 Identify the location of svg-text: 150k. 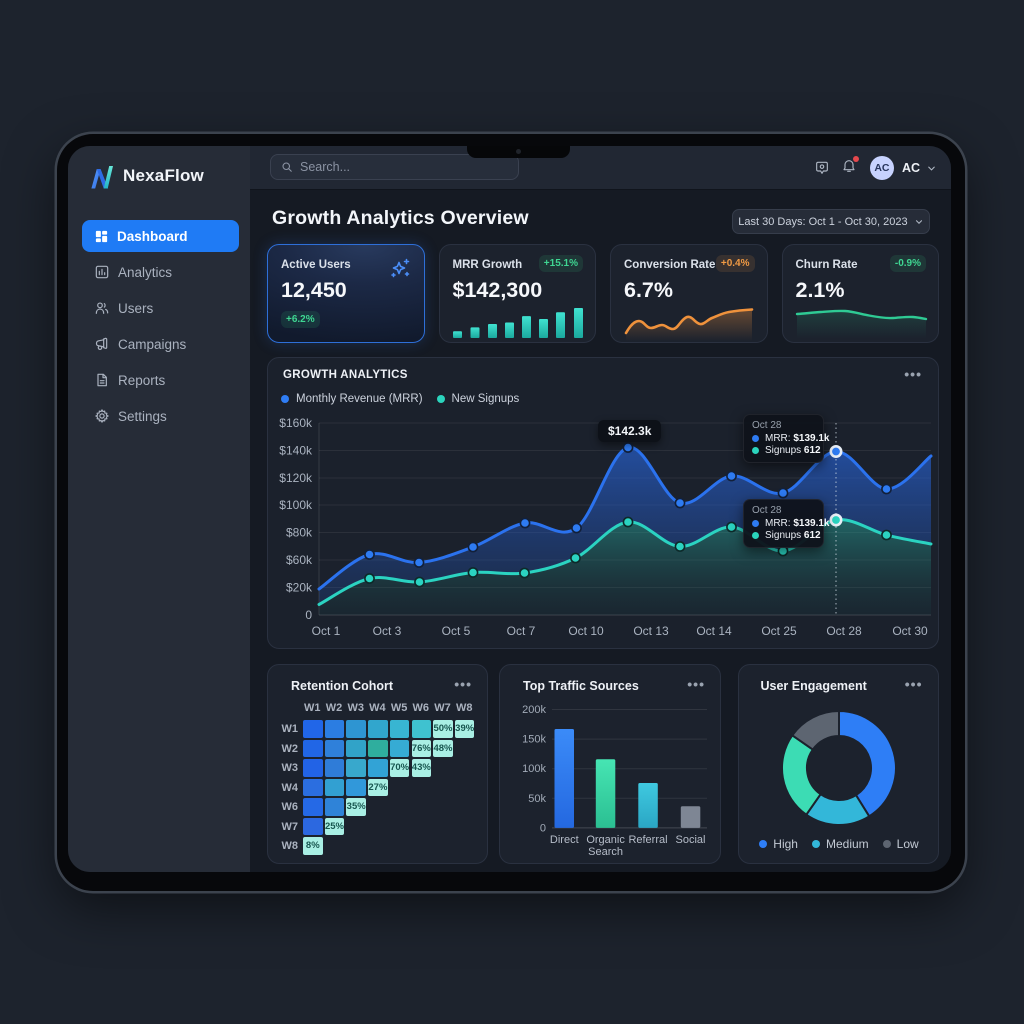
(534, 740).